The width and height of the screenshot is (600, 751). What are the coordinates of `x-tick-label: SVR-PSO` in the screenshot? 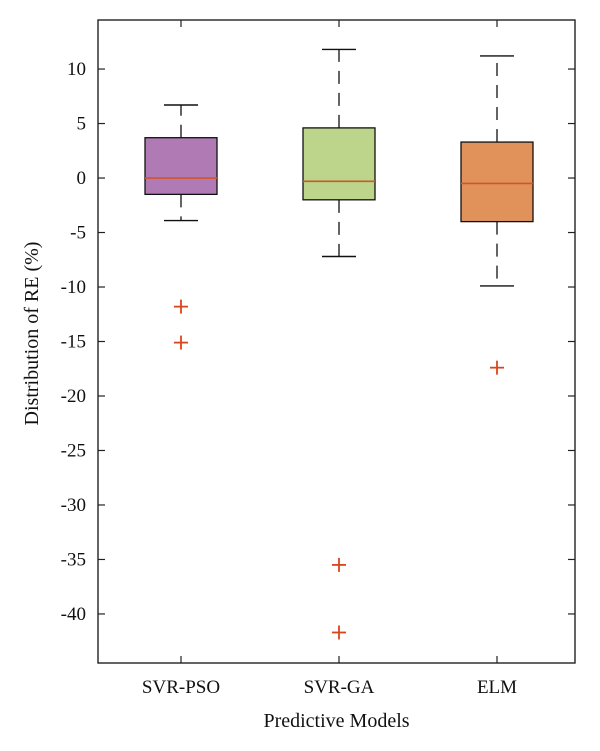 It's located at (181, 687).